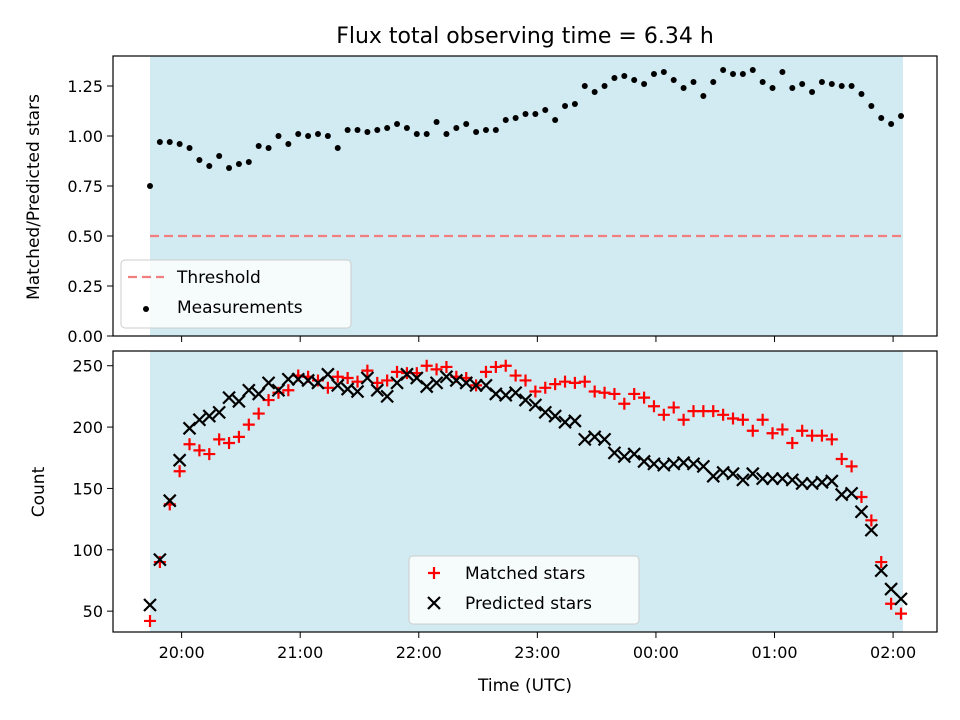 The width and height of the screenshot is (960, 720). What do you see at coordinates (85, 236) in the screenshot?
I see `top-y-tick-label: 0.50` at bounding box center [85, 236].